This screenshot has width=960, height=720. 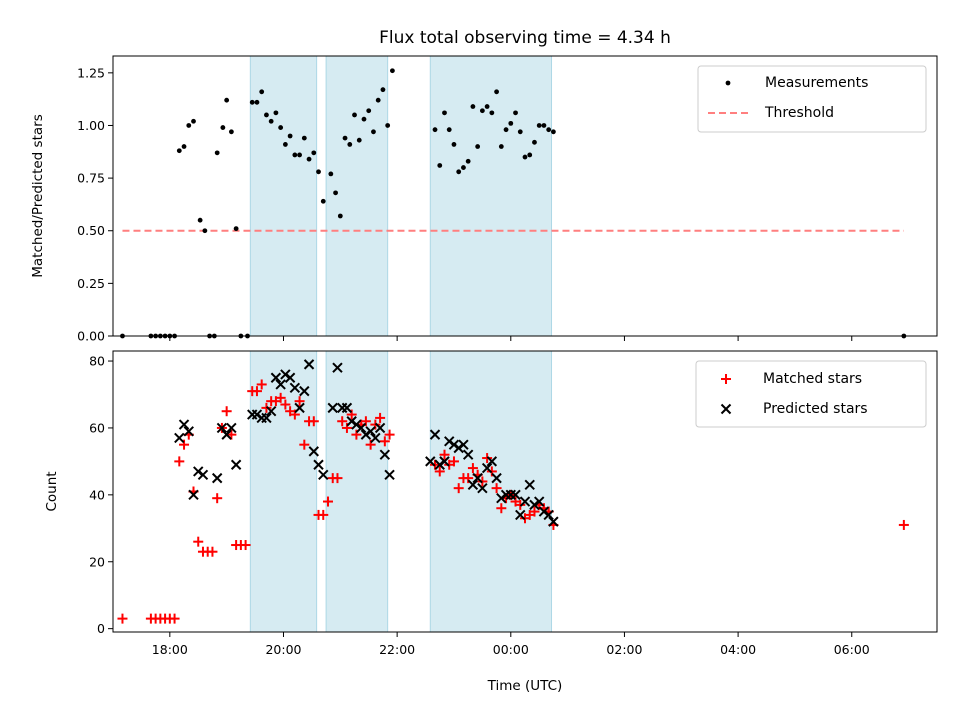 What do you see at coordinates (97, 561) in the screenshot?
I see `y-tick-label: 20` at bounding box center [97, 561].